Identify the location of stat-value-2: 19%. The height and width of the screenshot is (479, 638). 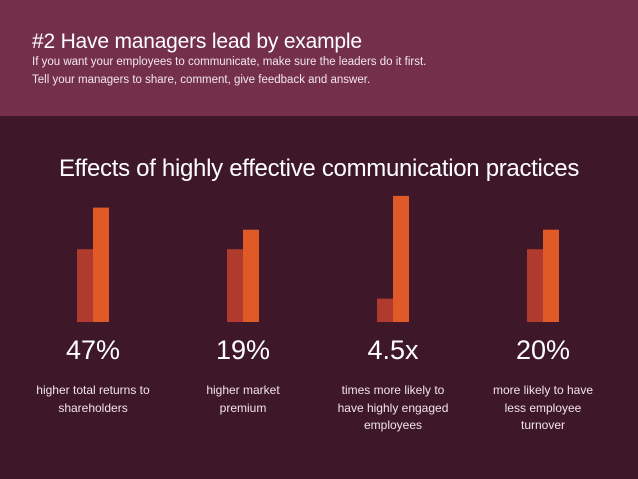
(243, 350).